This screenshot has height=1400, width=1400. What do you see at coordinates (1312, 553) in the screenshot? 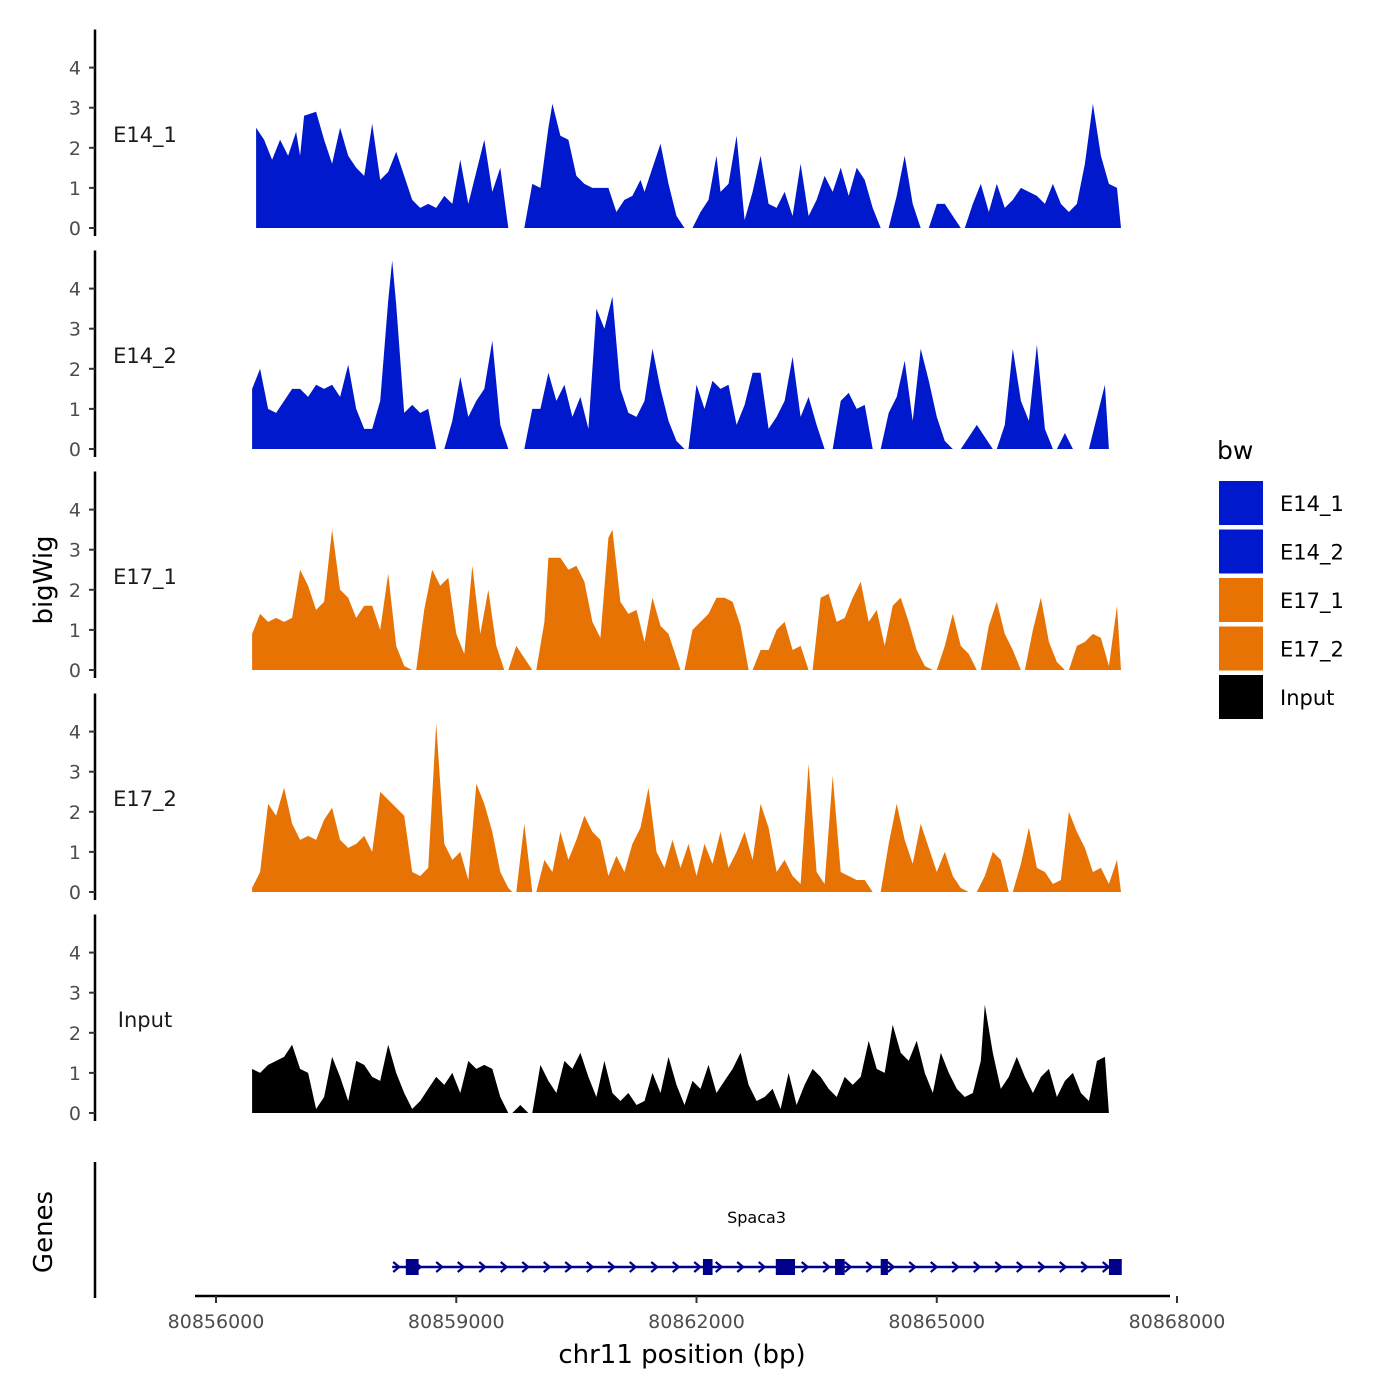
I see `legend-label: E14_2` at bounding box center [1312, 553].